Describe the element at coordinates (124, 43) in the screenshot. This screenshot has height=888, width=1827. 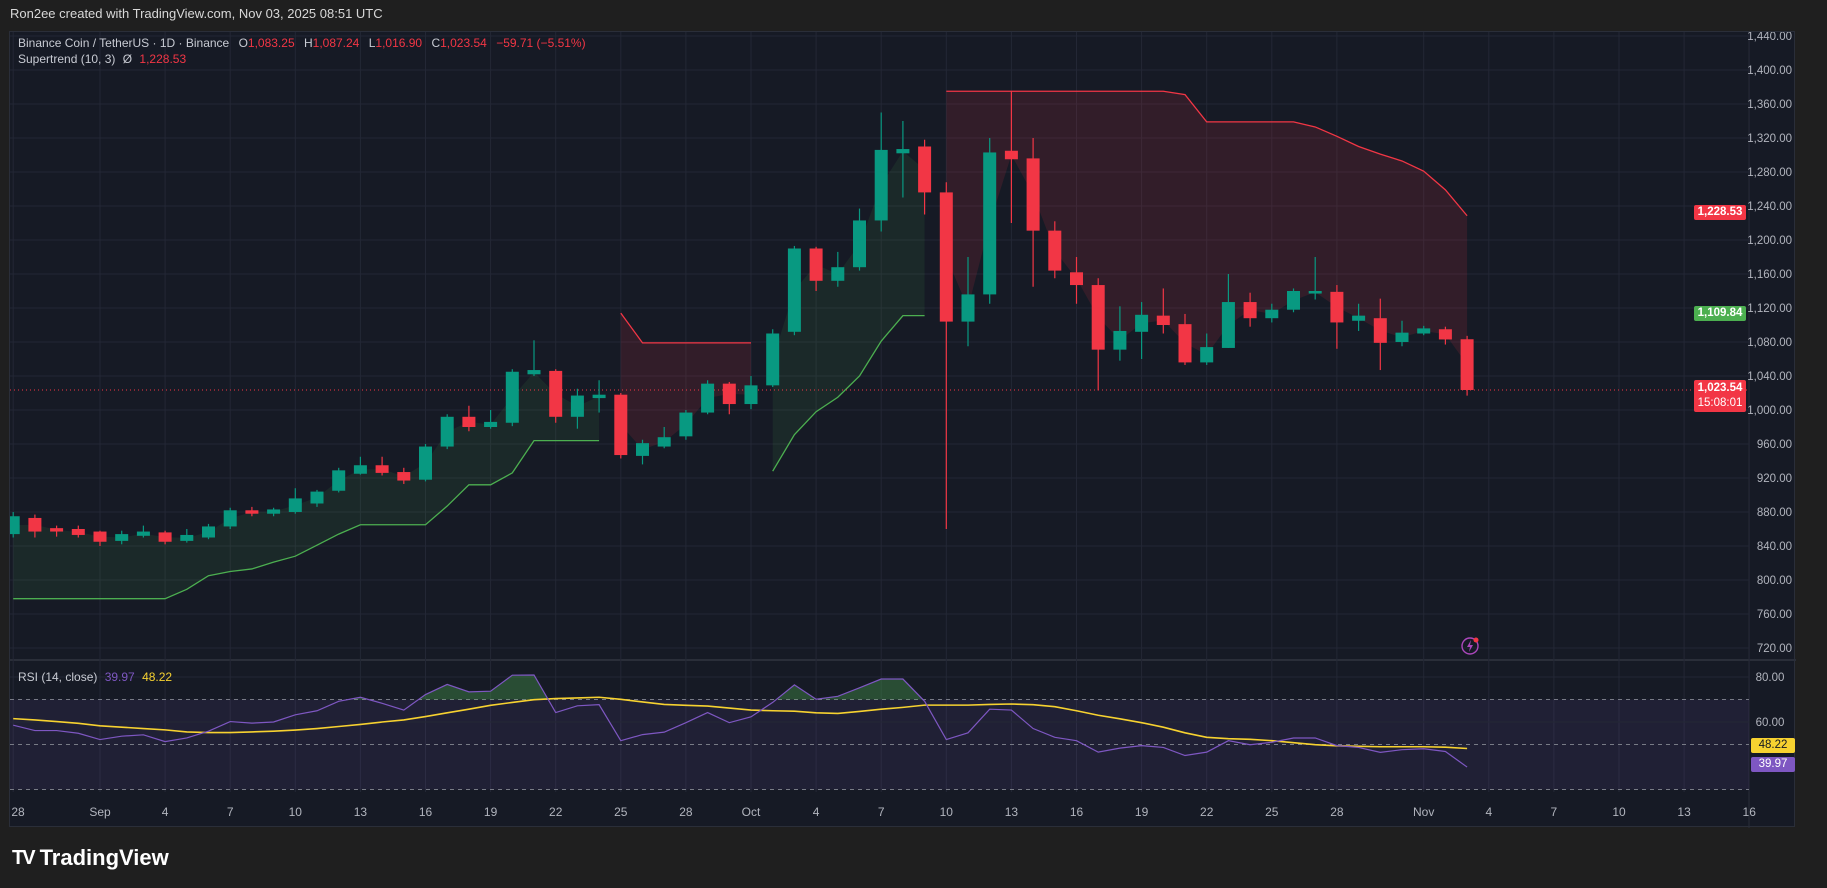
I see `symbol-name: Binance Coin / TetherUS · 1D · Binance` at that location.